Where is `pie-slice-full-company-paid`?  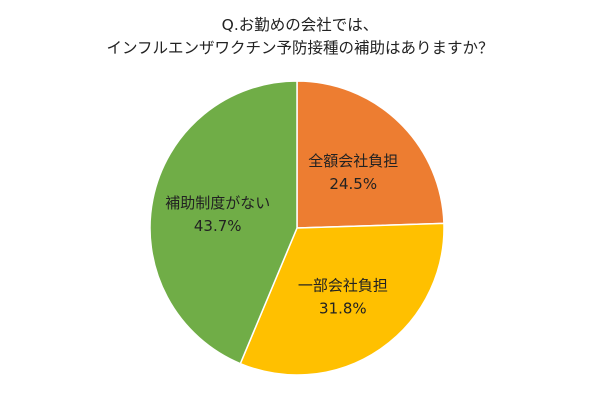
pie-slice-full-company-paid is located at coordinates (370, 154).